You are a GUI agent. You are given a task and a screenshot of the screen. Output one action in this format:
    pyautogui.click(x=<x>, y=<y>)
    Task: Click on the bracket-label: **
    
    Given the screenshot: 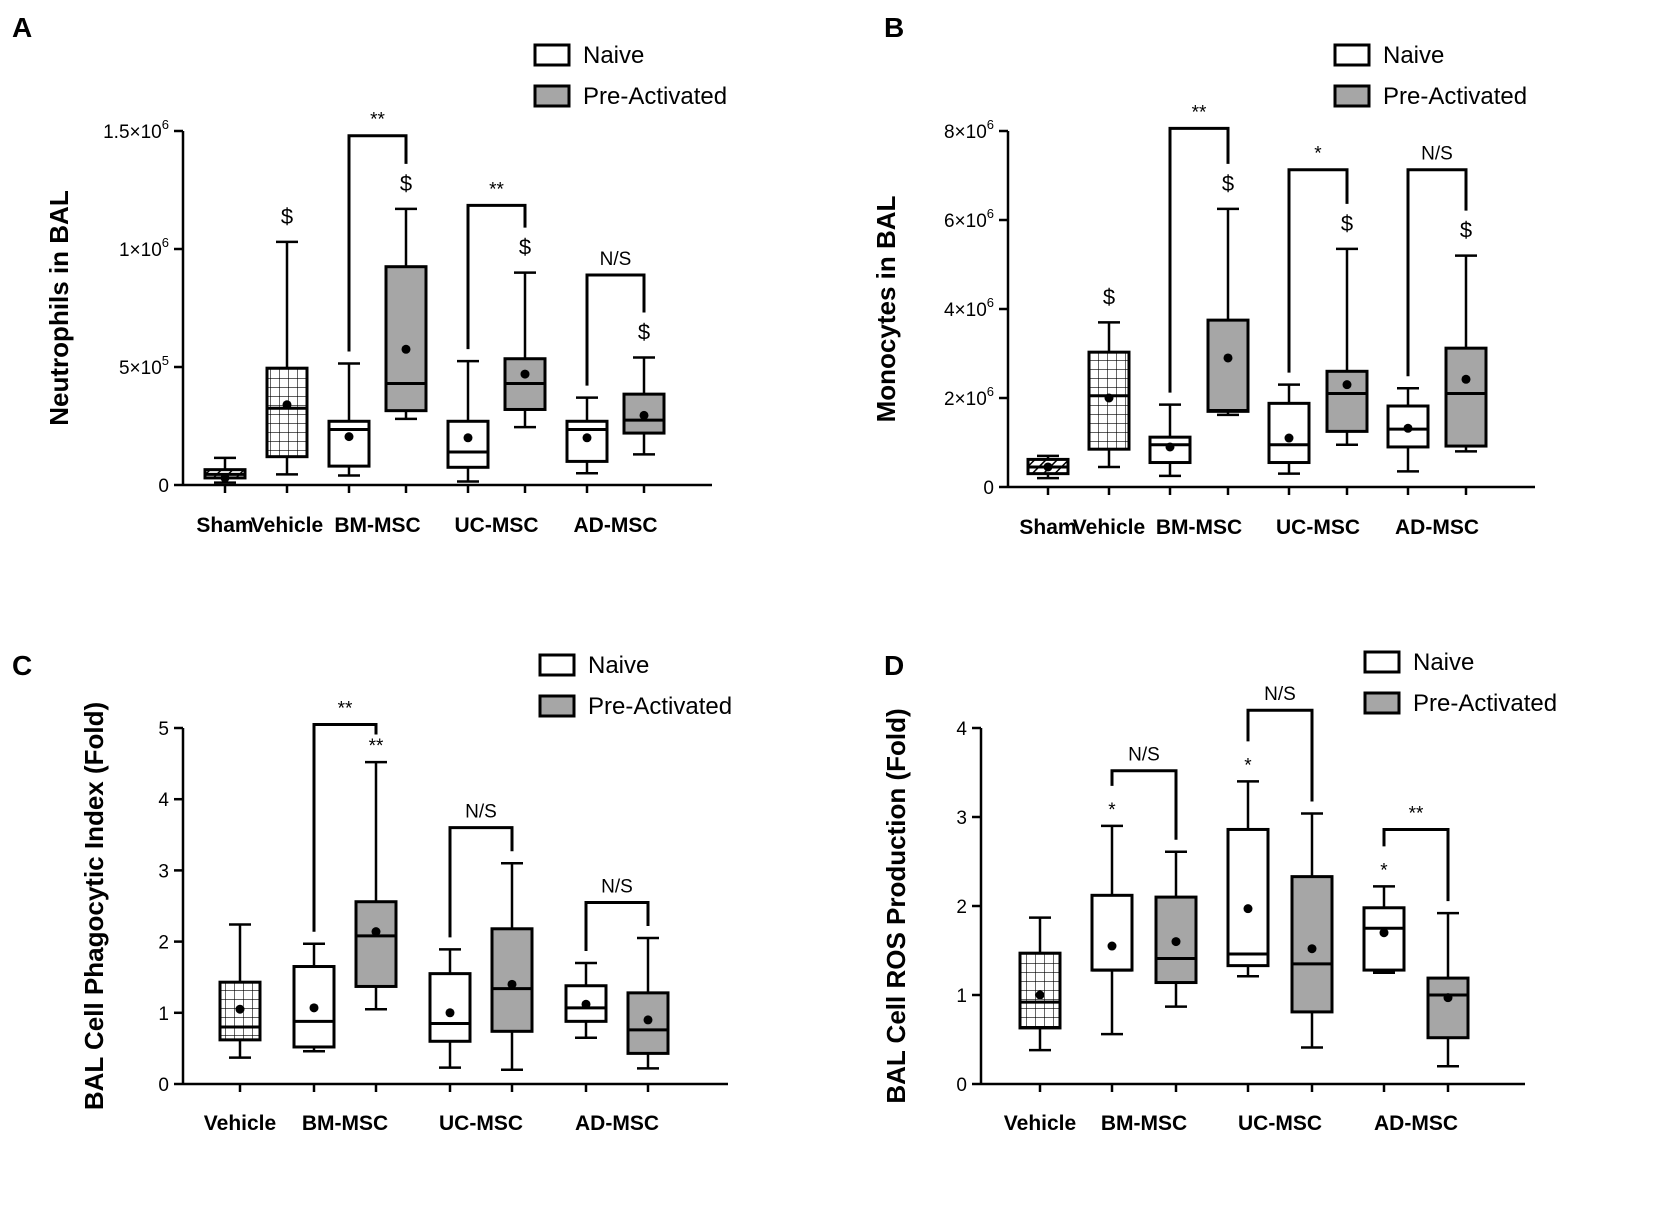 What is the action you would take?
    pyautogui.click(x=345, y=708)
    